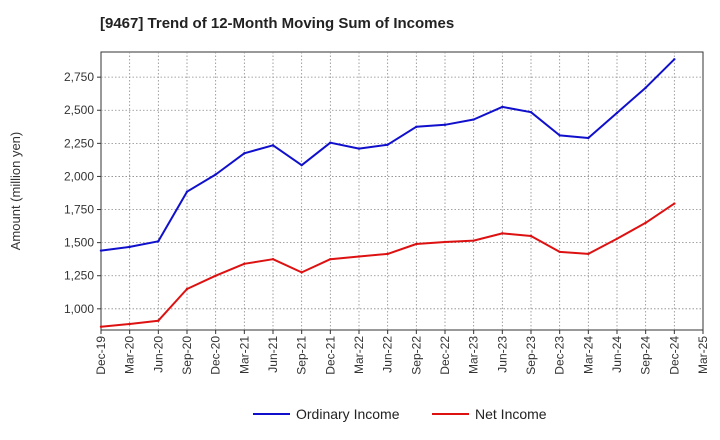 Image resolution: width=720 pixels, height=440 pixels. Describe the element at coordinates (302, 355) in the screenshot. I see `x-tick-label: Sep-21` at that location.